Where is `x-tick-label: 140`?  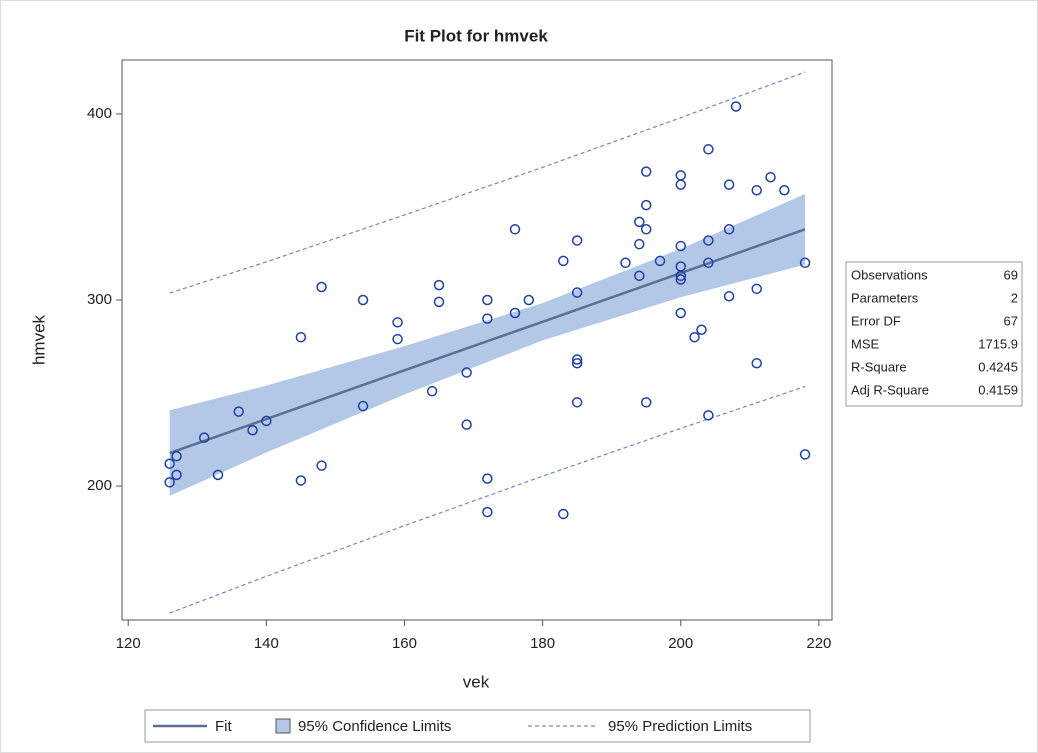 x-tick-label: 140 is located at coordinates (266, 643).